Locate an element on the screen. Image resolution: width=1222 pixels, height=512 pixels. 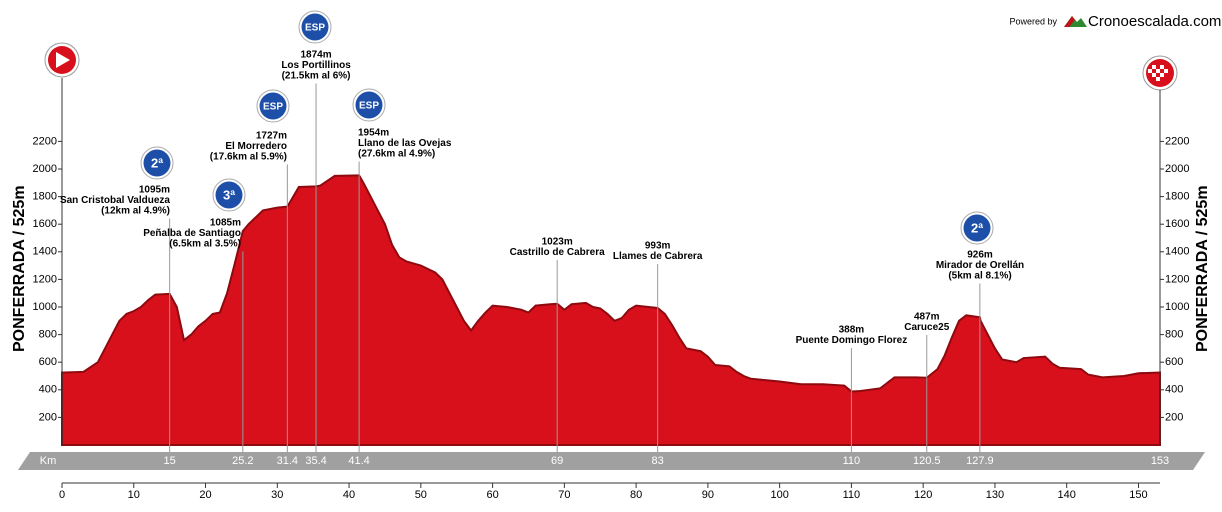
climb-name: Llano de las Ovejas is located at coordinates (405, 143).